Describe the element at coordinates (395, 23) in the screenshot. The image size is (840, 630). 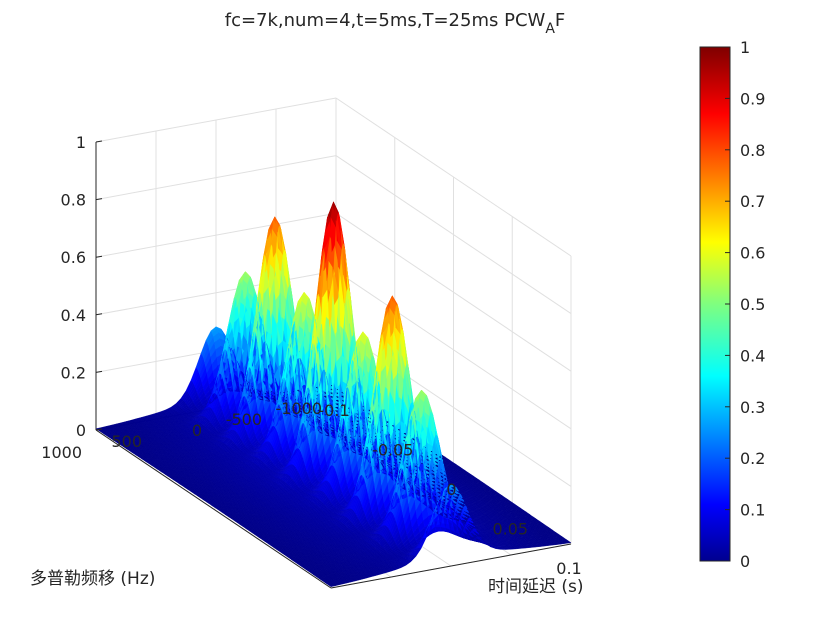
I see `chart-title: fc=7k,num=4,t=5ms,T=25ms PCWAF` at that location.